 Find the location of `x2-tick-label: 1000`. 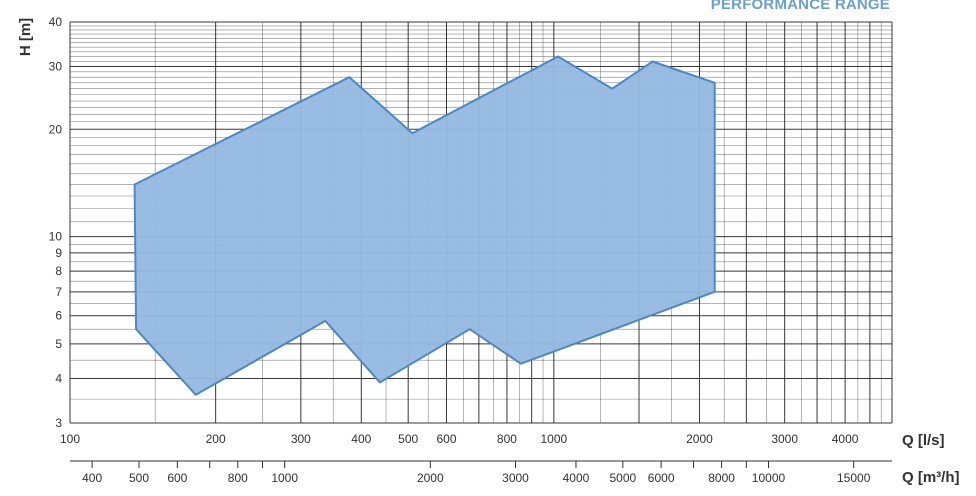

x2-tick-label: 1000 is located at coordinates (284, 478).